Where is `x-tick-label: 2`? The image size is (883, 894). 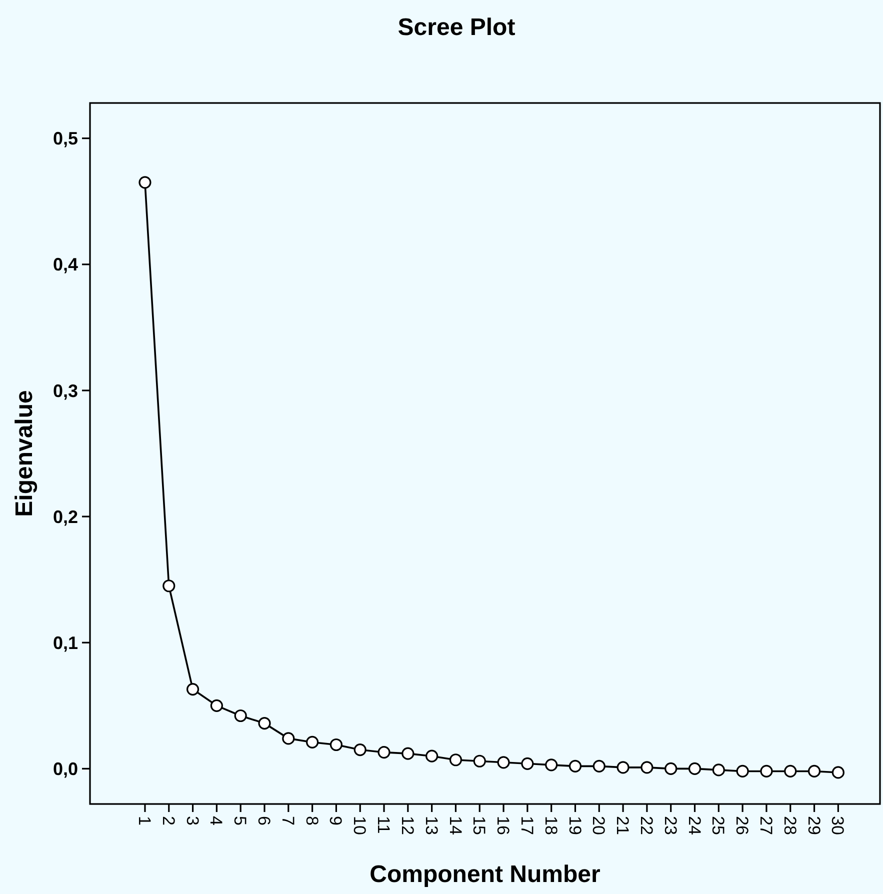 x-tick-label: 2 is located at coordinates (168, 821).